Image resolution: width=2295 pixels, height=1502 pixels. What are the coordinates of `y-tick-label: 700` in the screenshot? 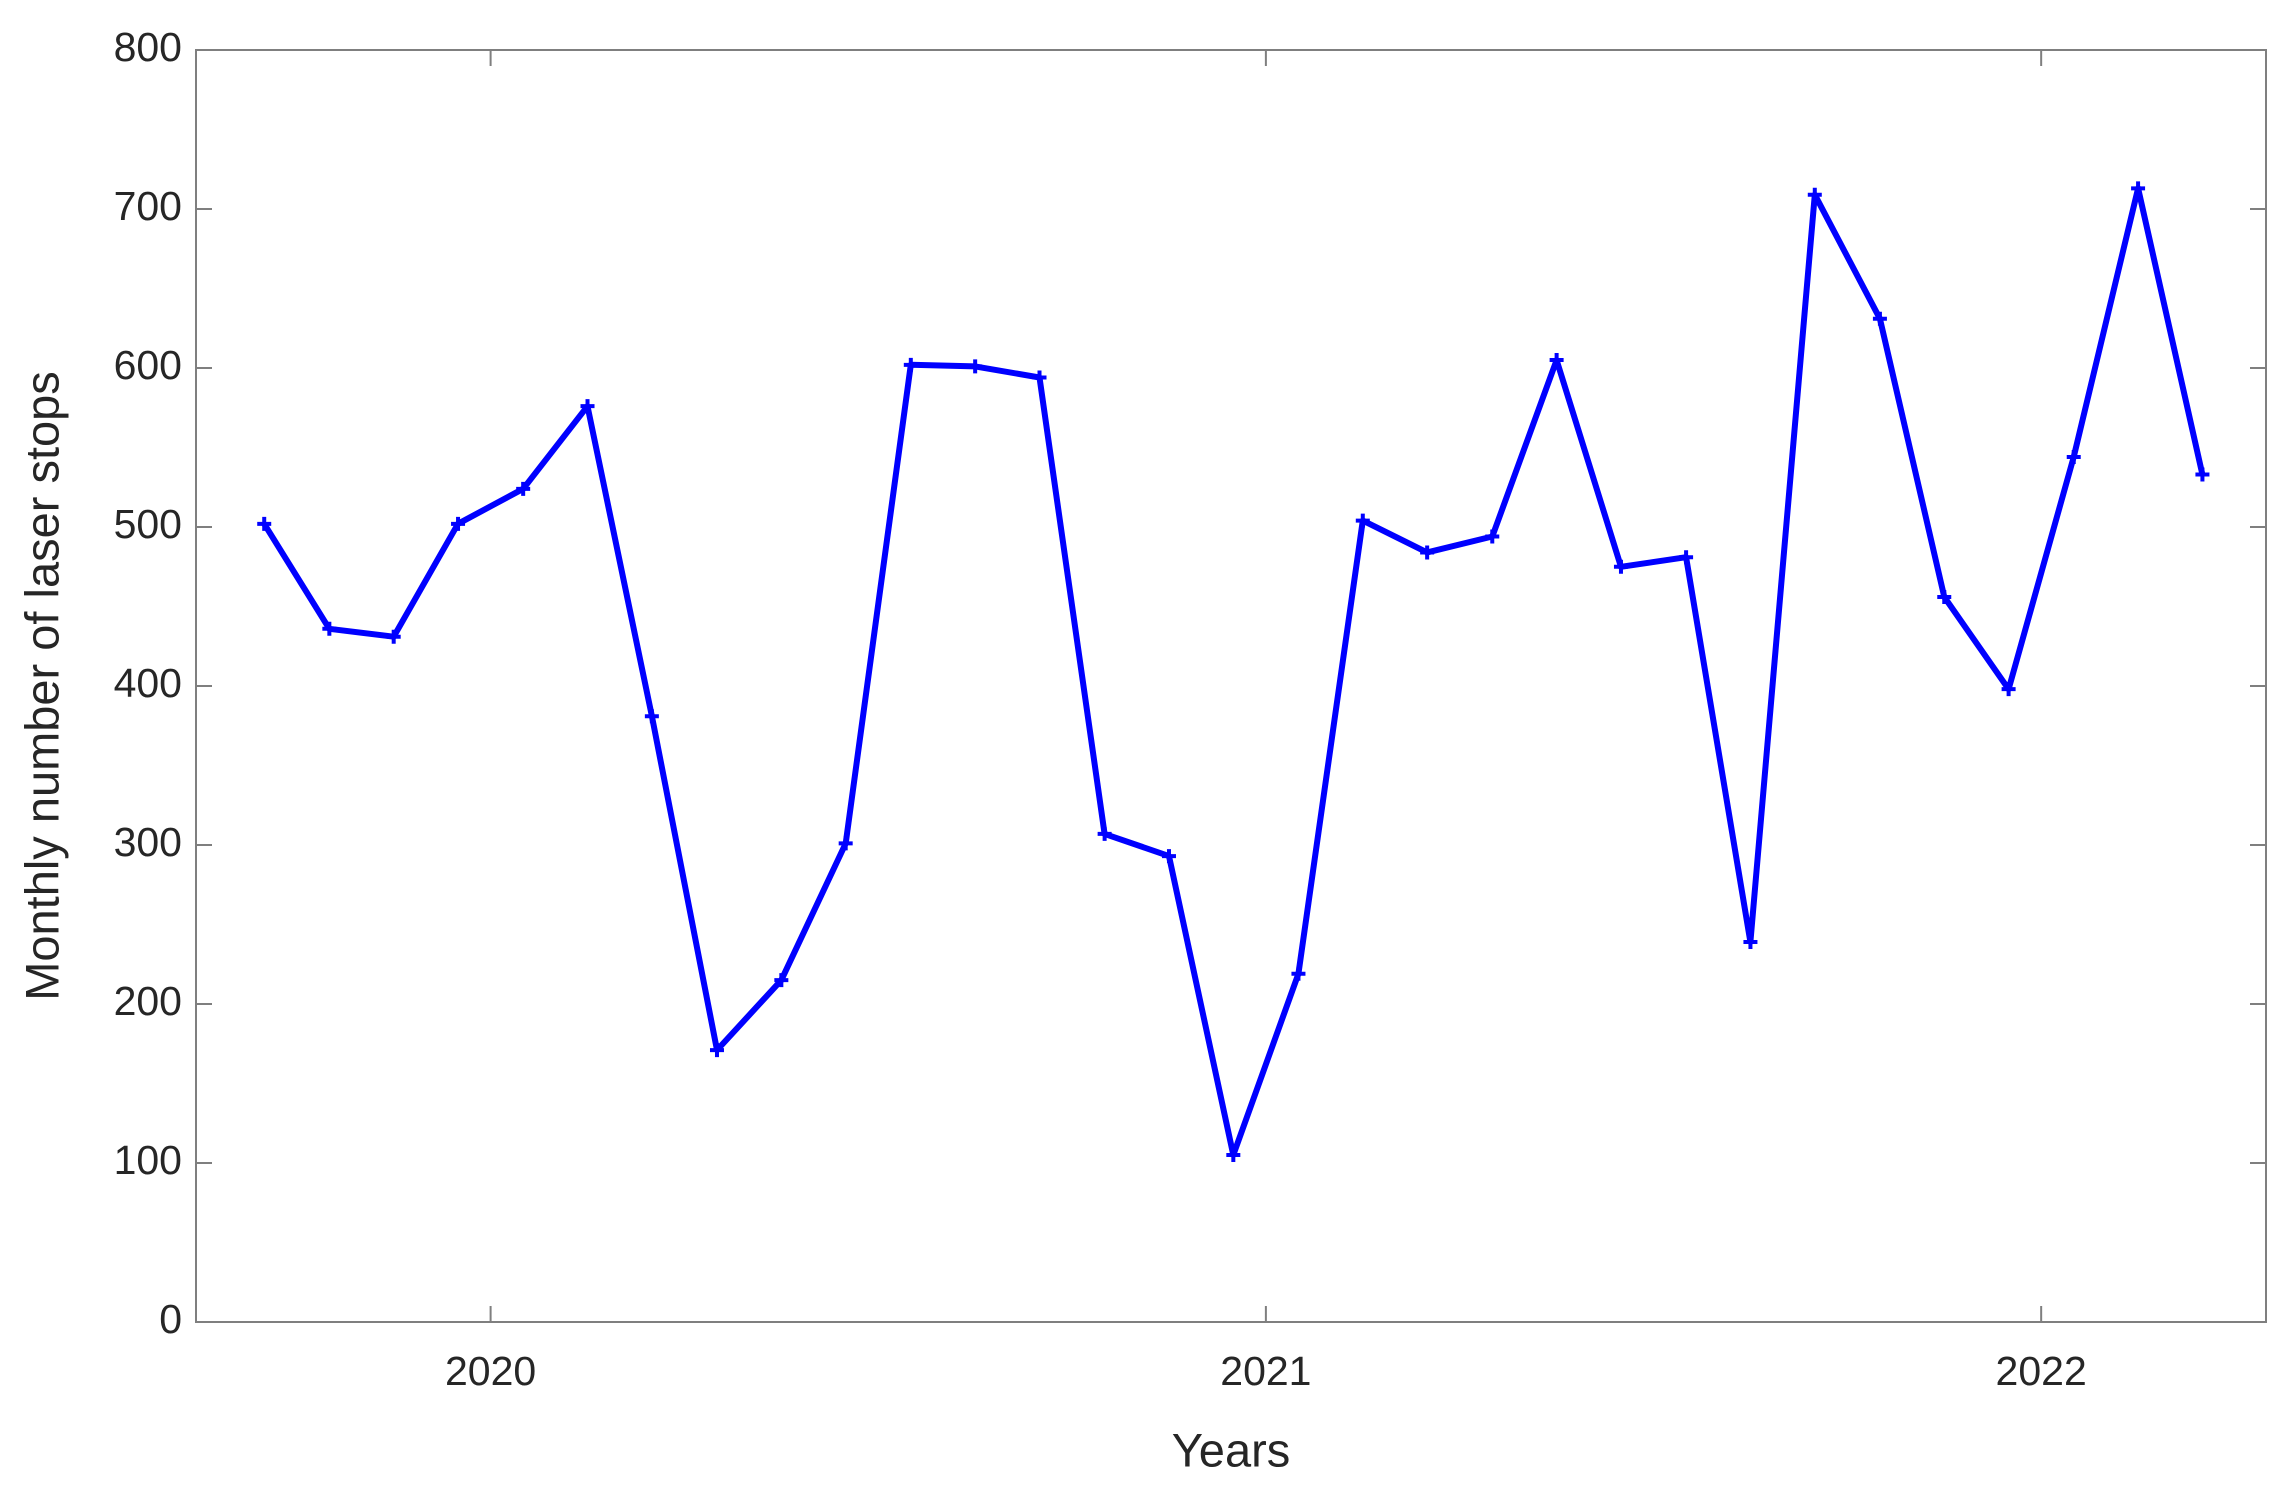 It's located at (148, 206).